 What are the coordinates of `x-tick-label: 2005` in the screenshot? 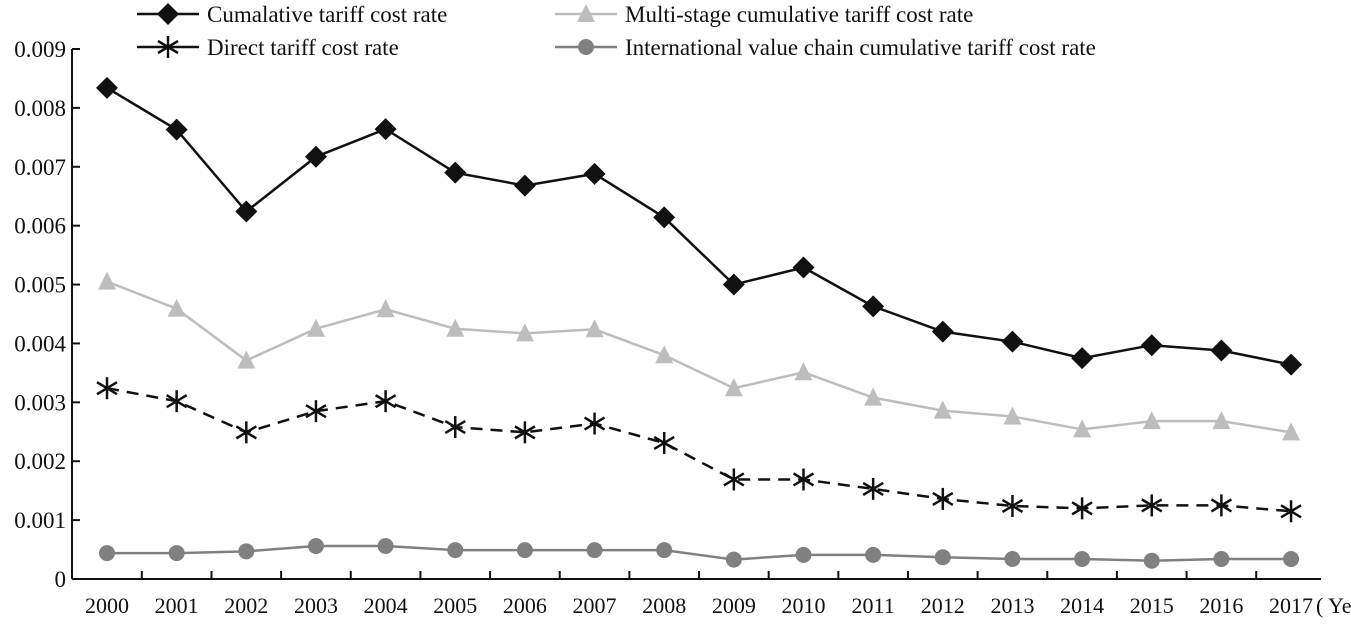 It's located at (455, 605).